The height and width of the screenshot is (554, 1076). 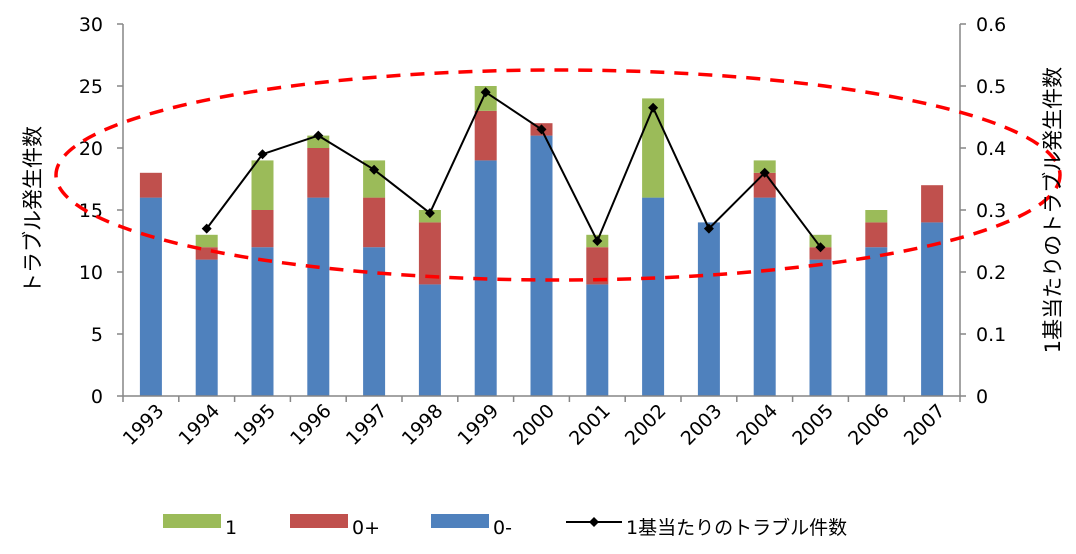 What do you see at coordinates (199, 425) in the screenshot?
I see `x-tick-label: 1994` at bounding box center [199, 425].